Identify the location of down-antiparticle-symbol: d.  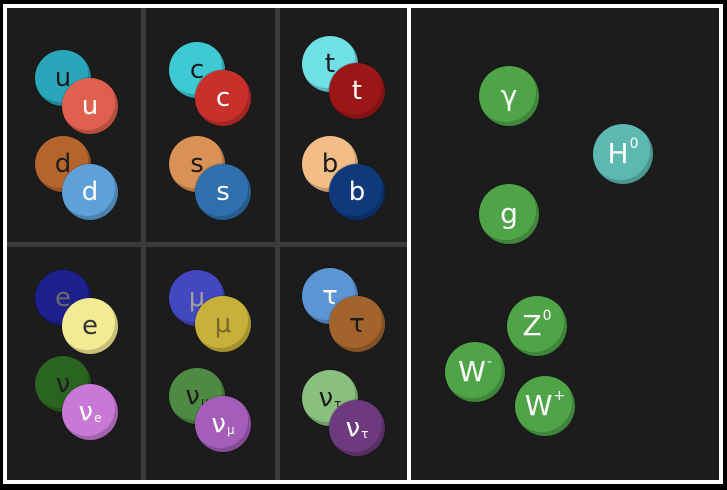
(90, 192).